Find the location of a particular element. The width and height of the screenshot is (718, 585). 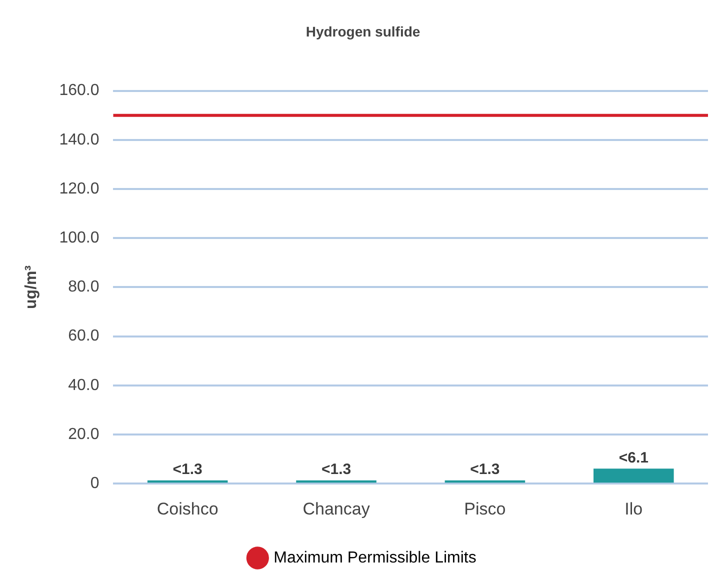

x-tick-label: Ilo is located at coordinates (633, 508).